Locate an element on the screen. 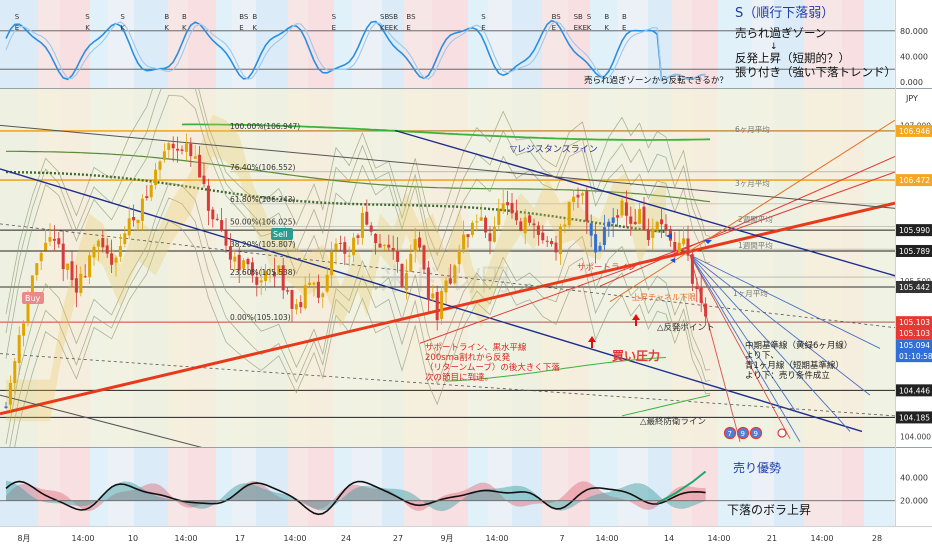 The height and width of the screenshot is (554, 932). stoch-note: 反発上昇（短期的？） is located at coordinates (792, 58).